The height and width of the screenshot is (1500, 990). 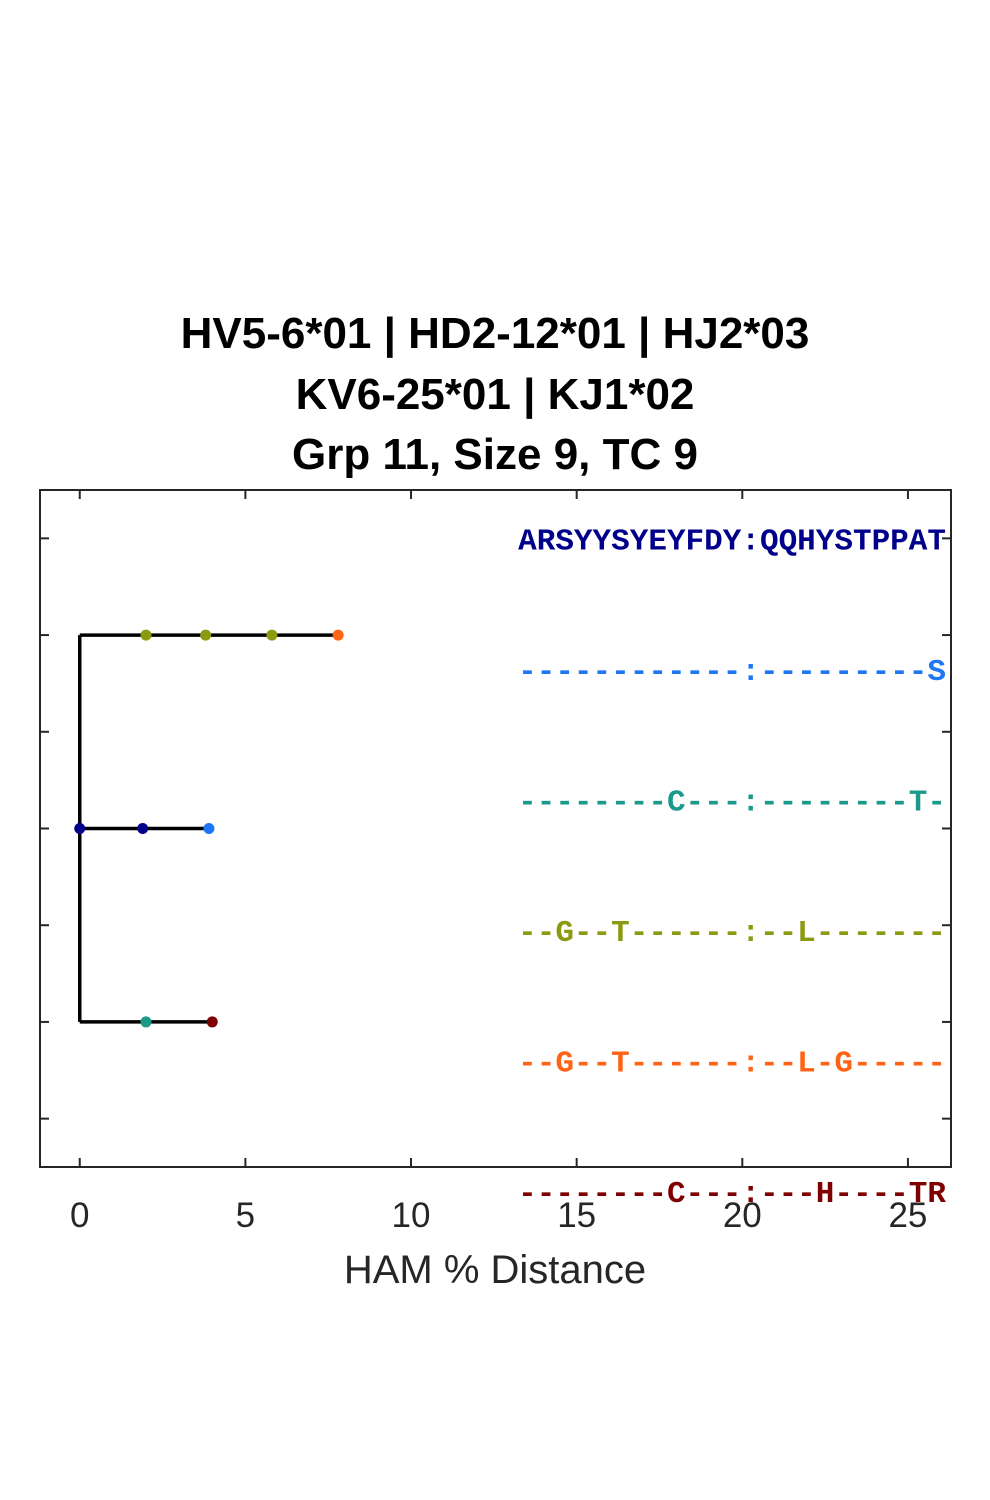 I want to click on title-line-1: HV5-6*01 | HD2-12*01 | HJ2*03, so click(x=495, y=333).